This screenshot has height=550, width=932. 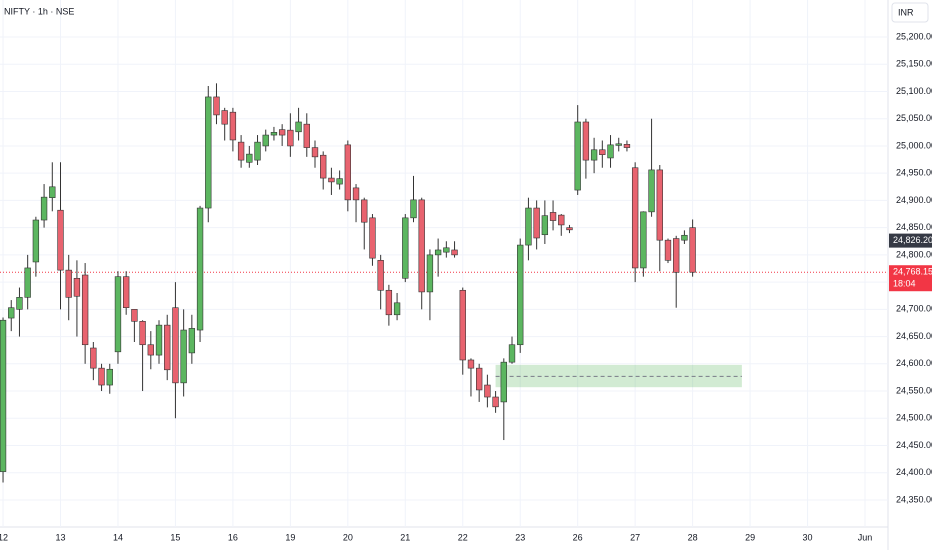 What do you see at coordinates (578, 537) in the screenshot?
I see `x-tick-label: 26` at bounding box center [578, 537].